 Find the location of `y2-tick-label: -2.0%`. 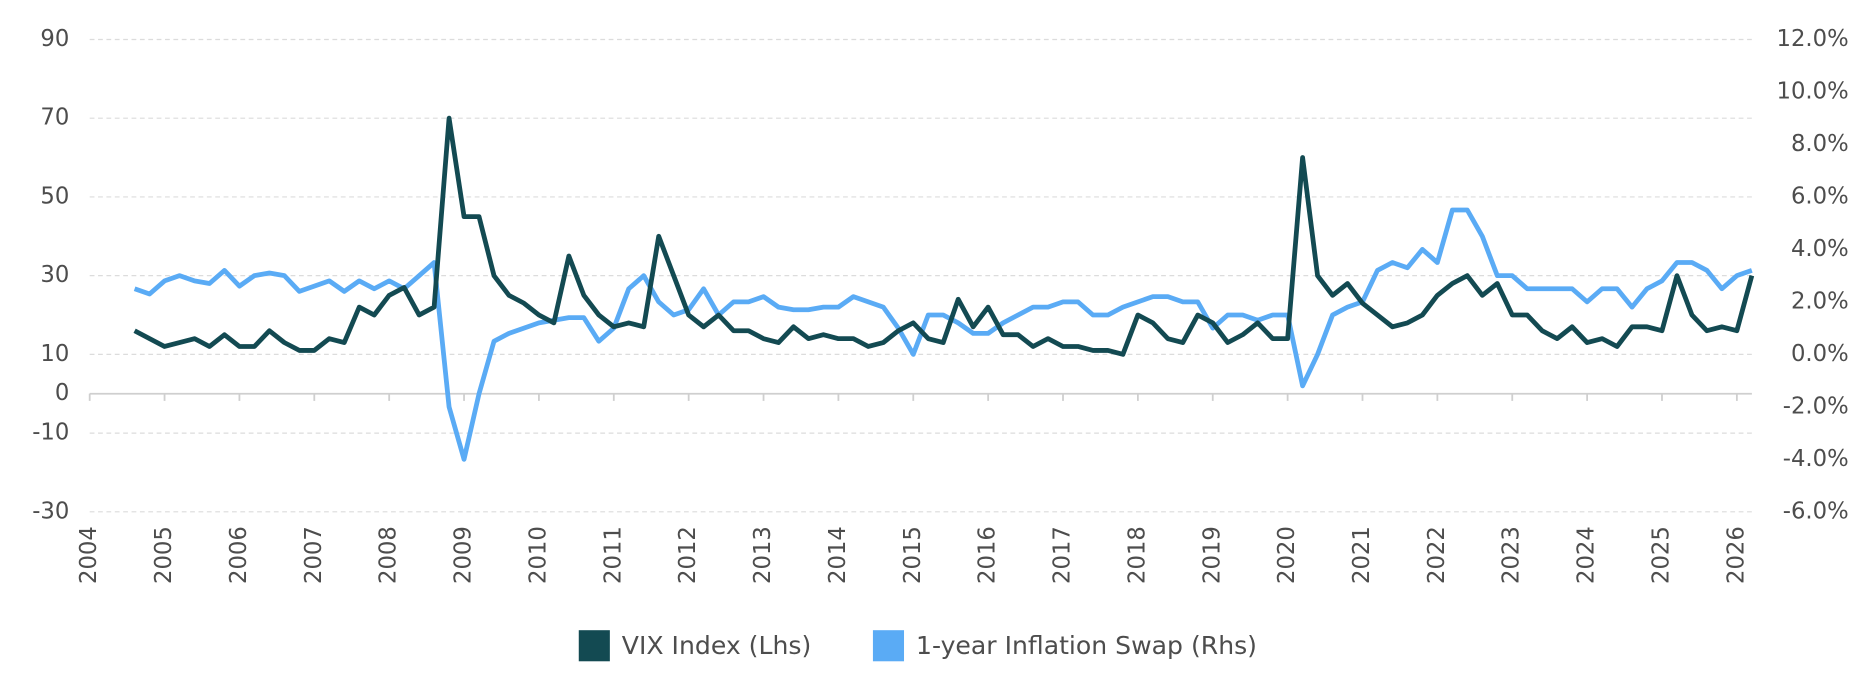

y2-tick-label: -2.0% is located at coordinates (1816, 406).